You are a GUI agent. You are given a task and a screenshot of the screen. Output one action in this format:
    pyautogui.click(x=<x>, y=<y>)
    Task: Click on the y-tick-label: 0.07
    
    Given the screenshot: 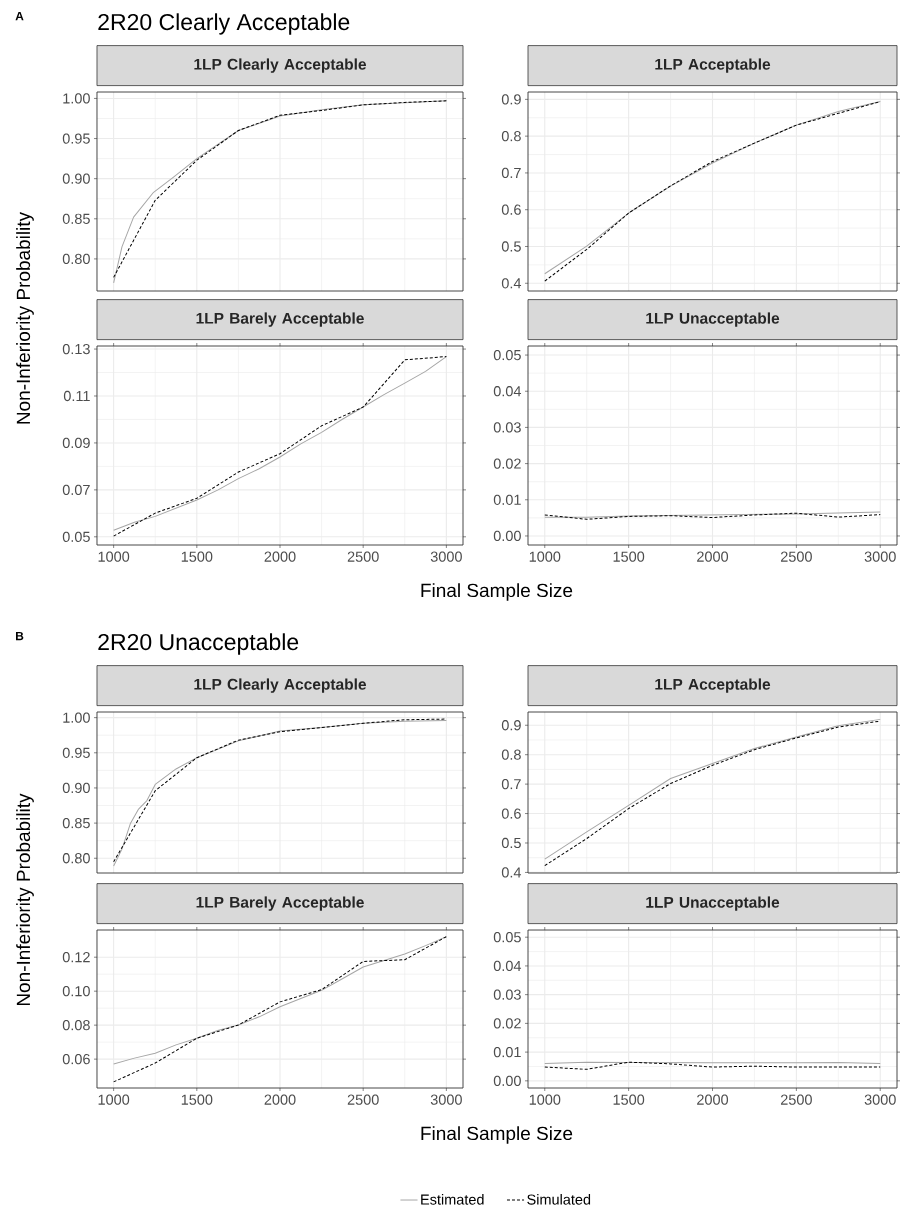 What is the action you would take?
    pyautogui.click(x=76, y=489)
    